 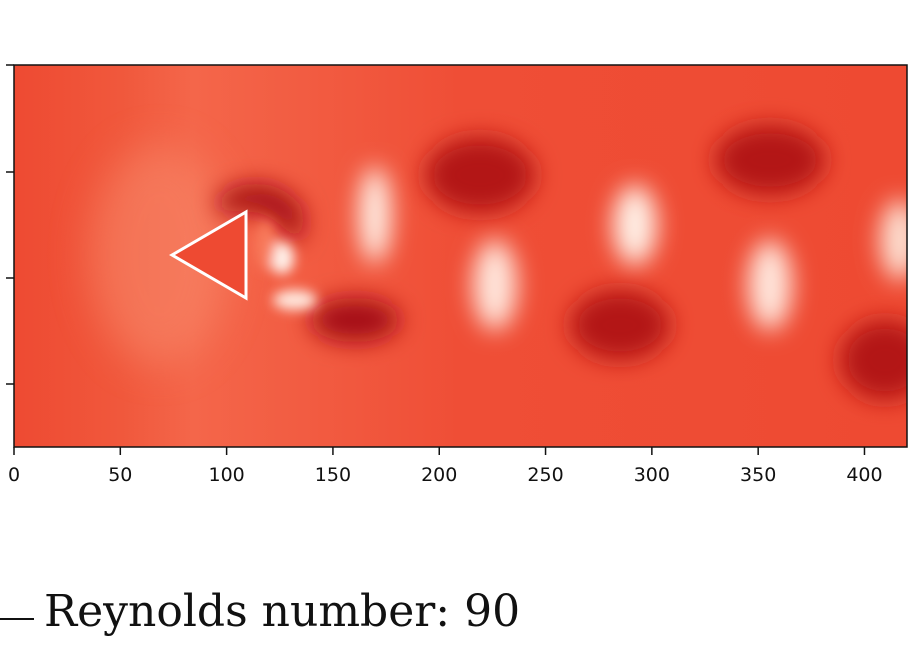 I want to click on x-tick-label: 50, so click(x=120, y=475).